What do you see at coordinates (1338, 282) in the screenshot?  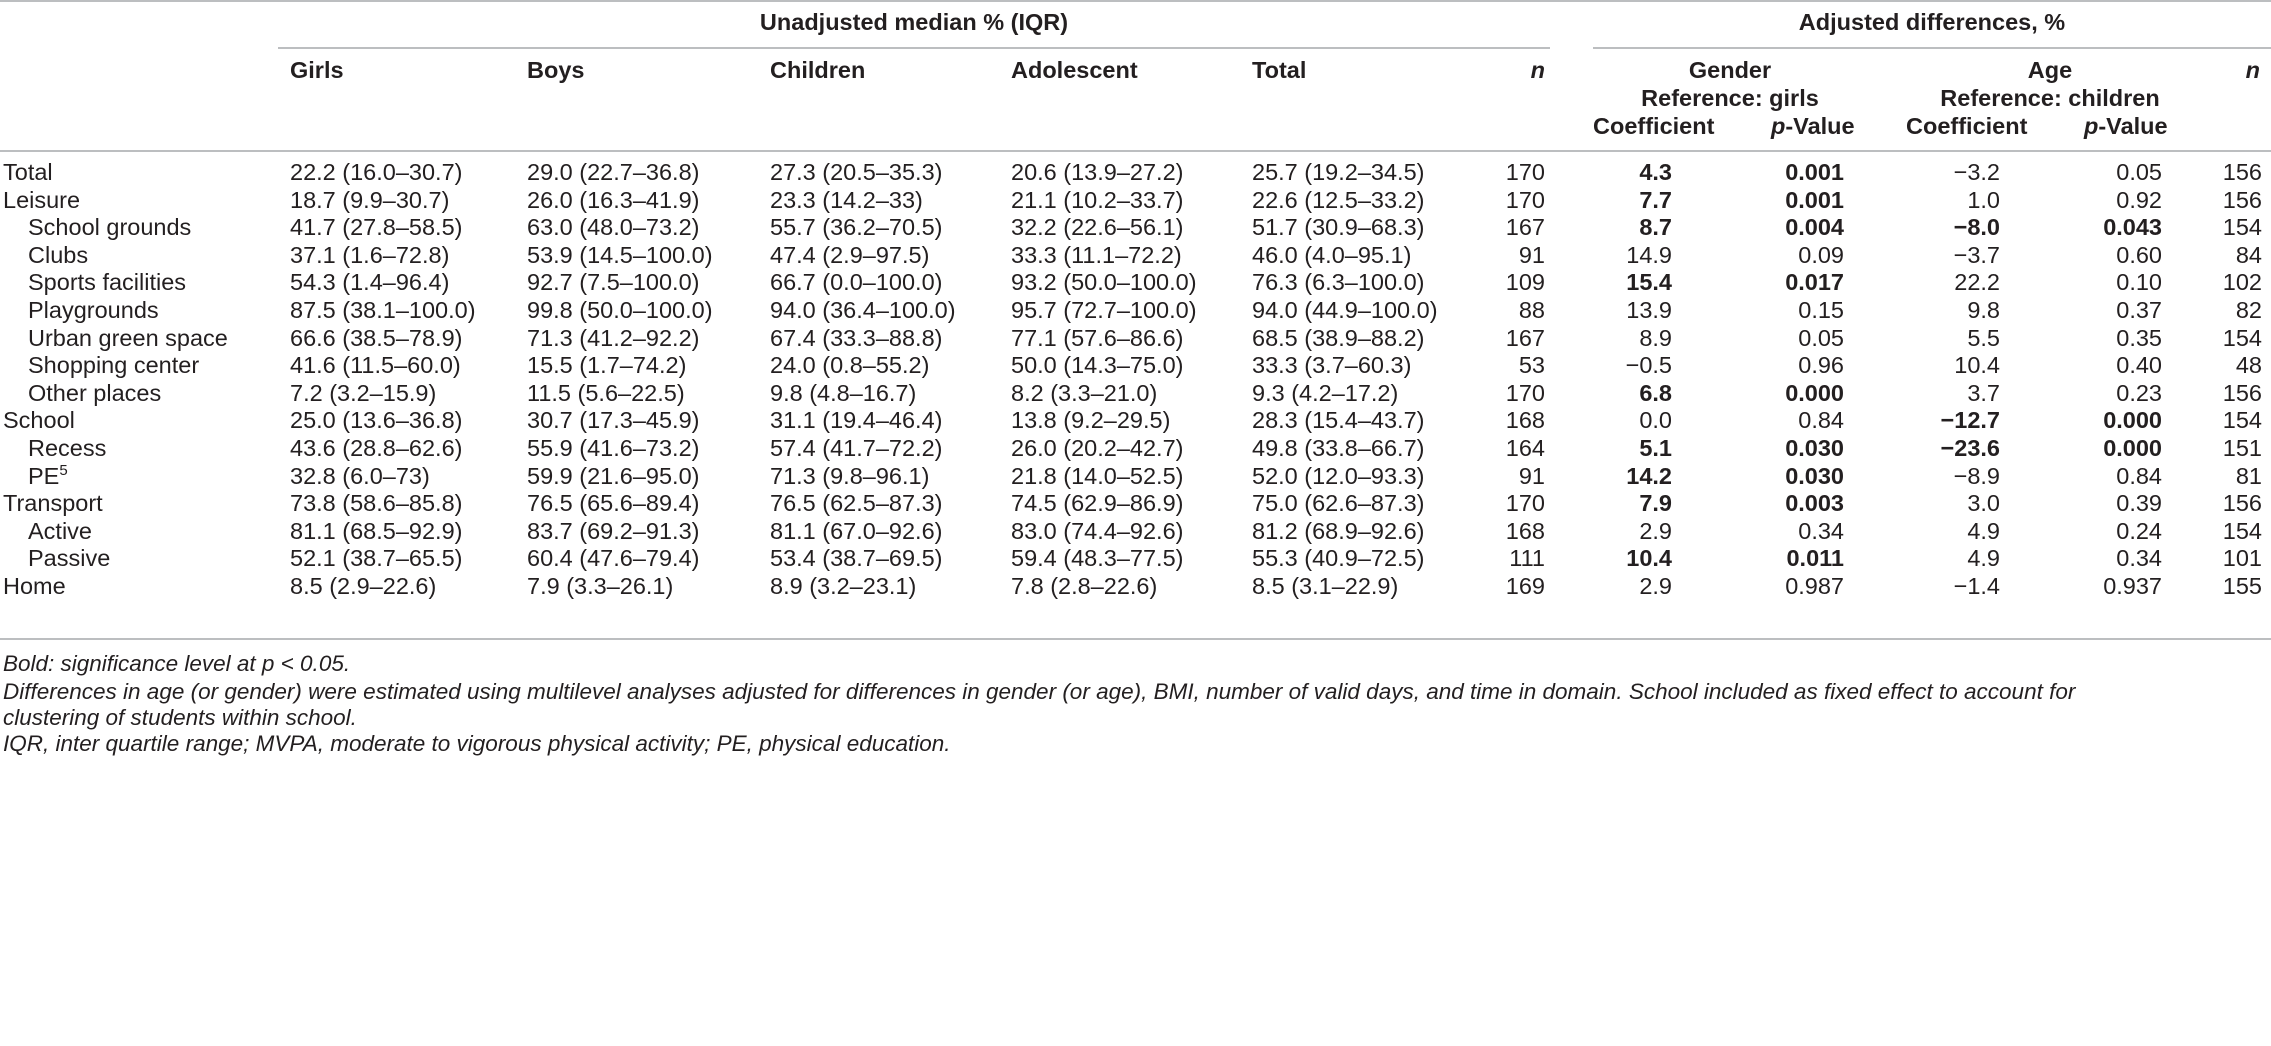 I see `cell-total: 76.3 (6.3–100.0)` at bounding box center [1338, 282].